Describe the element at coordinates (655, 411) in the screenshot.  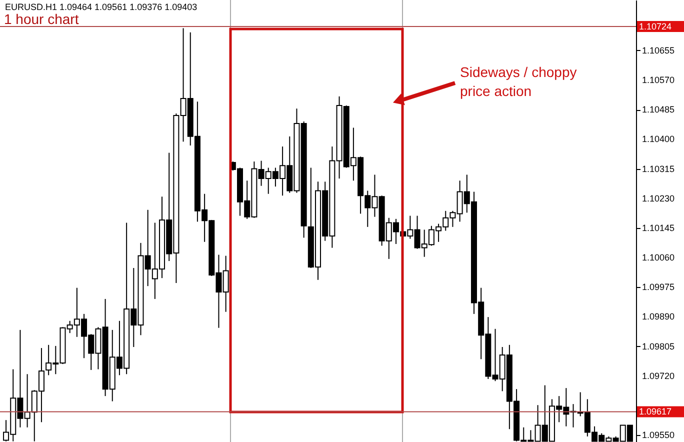
I see `ref-line-label: 1.09617` at that location.